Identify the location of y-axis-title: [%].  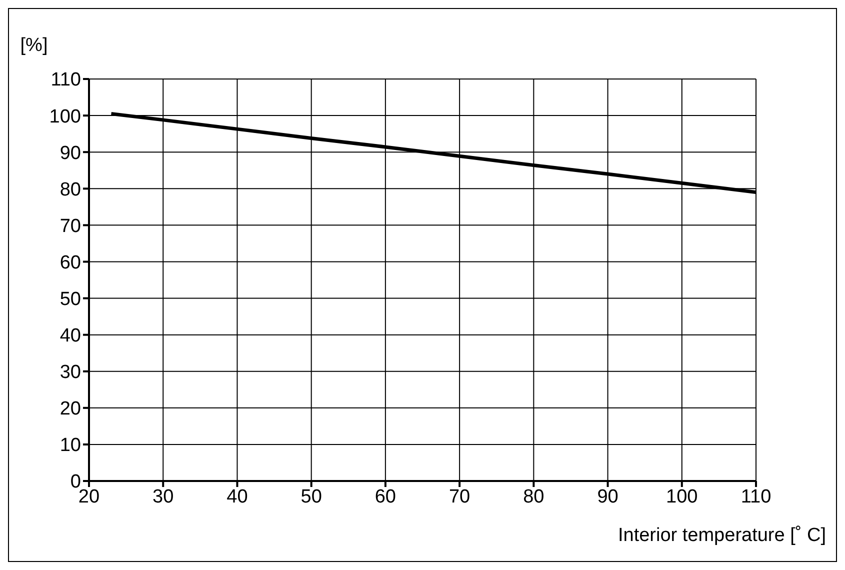
(34, 45).